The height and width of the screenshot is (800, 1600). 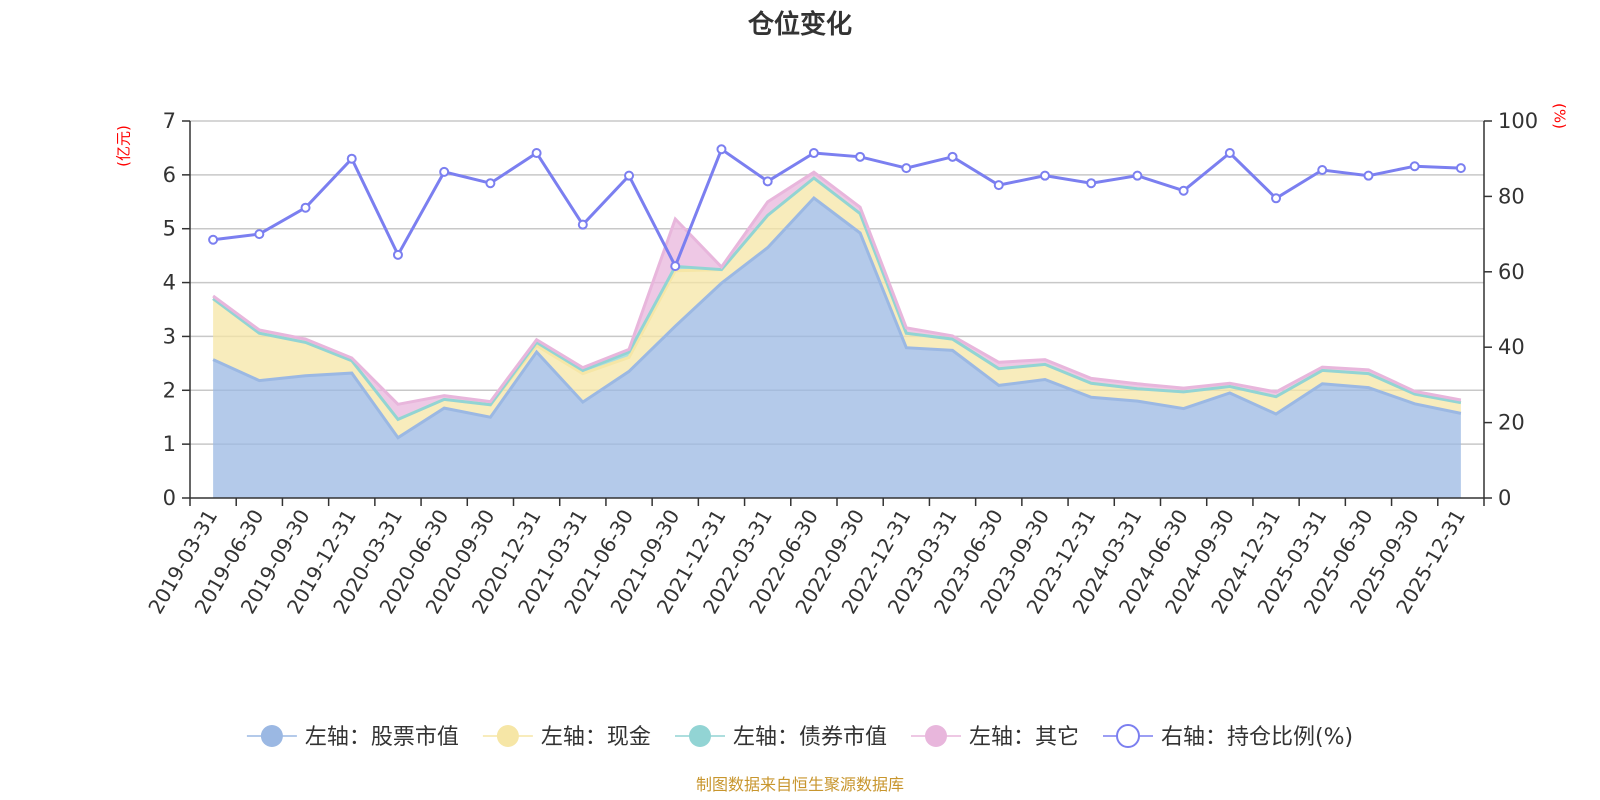 I want to click on chart-title: 仓位变化, so click(x=799, y=24).